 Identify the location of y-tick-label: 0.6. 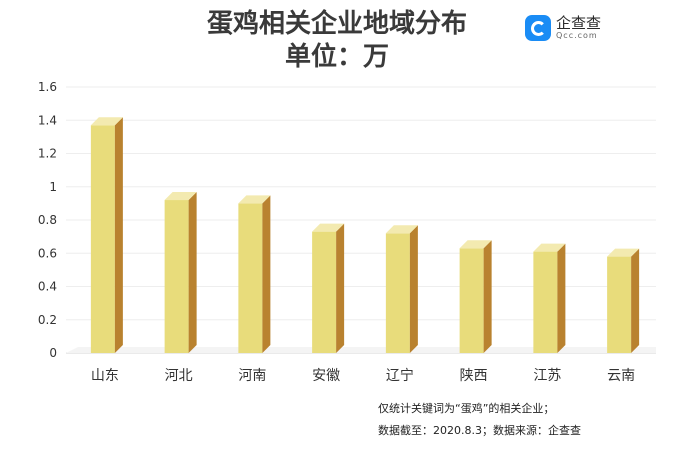
(47, 253).